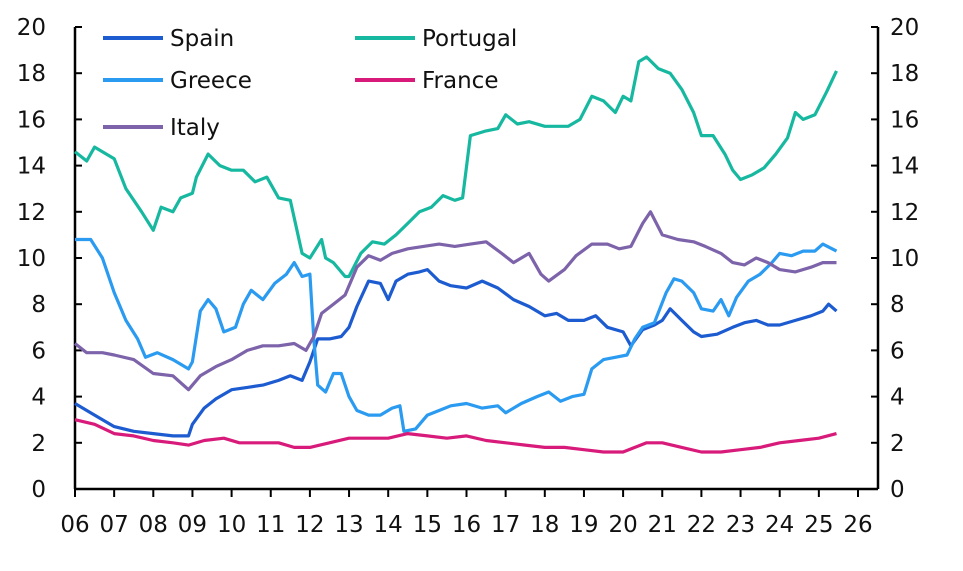  What do you see at coordinates (427, 525) in the screenshot?
I see `x-tick-label: 15` at bounding box center [427, 525].